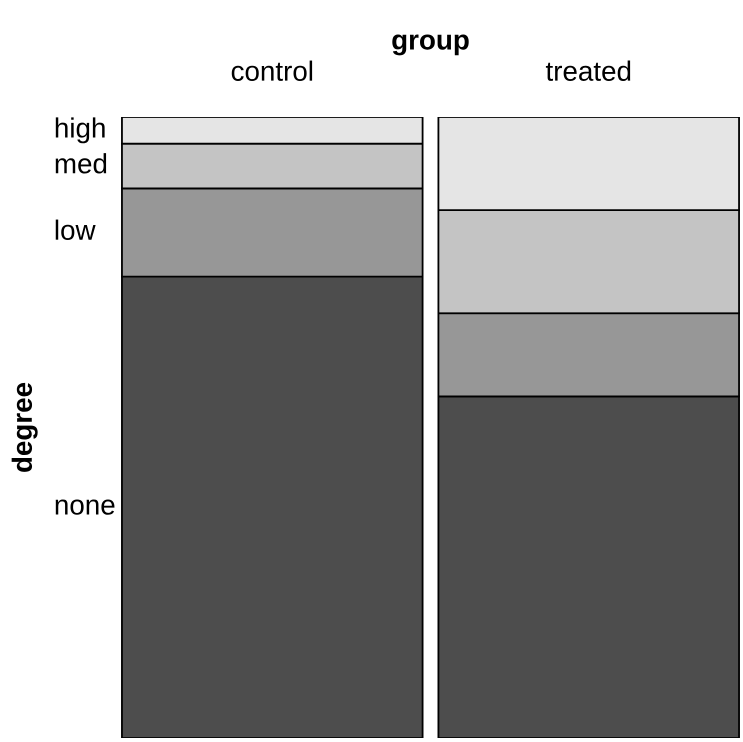 The height and width of the screenshot is (742, 743). What do you see at coordinates (430, 45) in the screenshot?
I see `x-axis-title: group` at bounding box center [430, 45].